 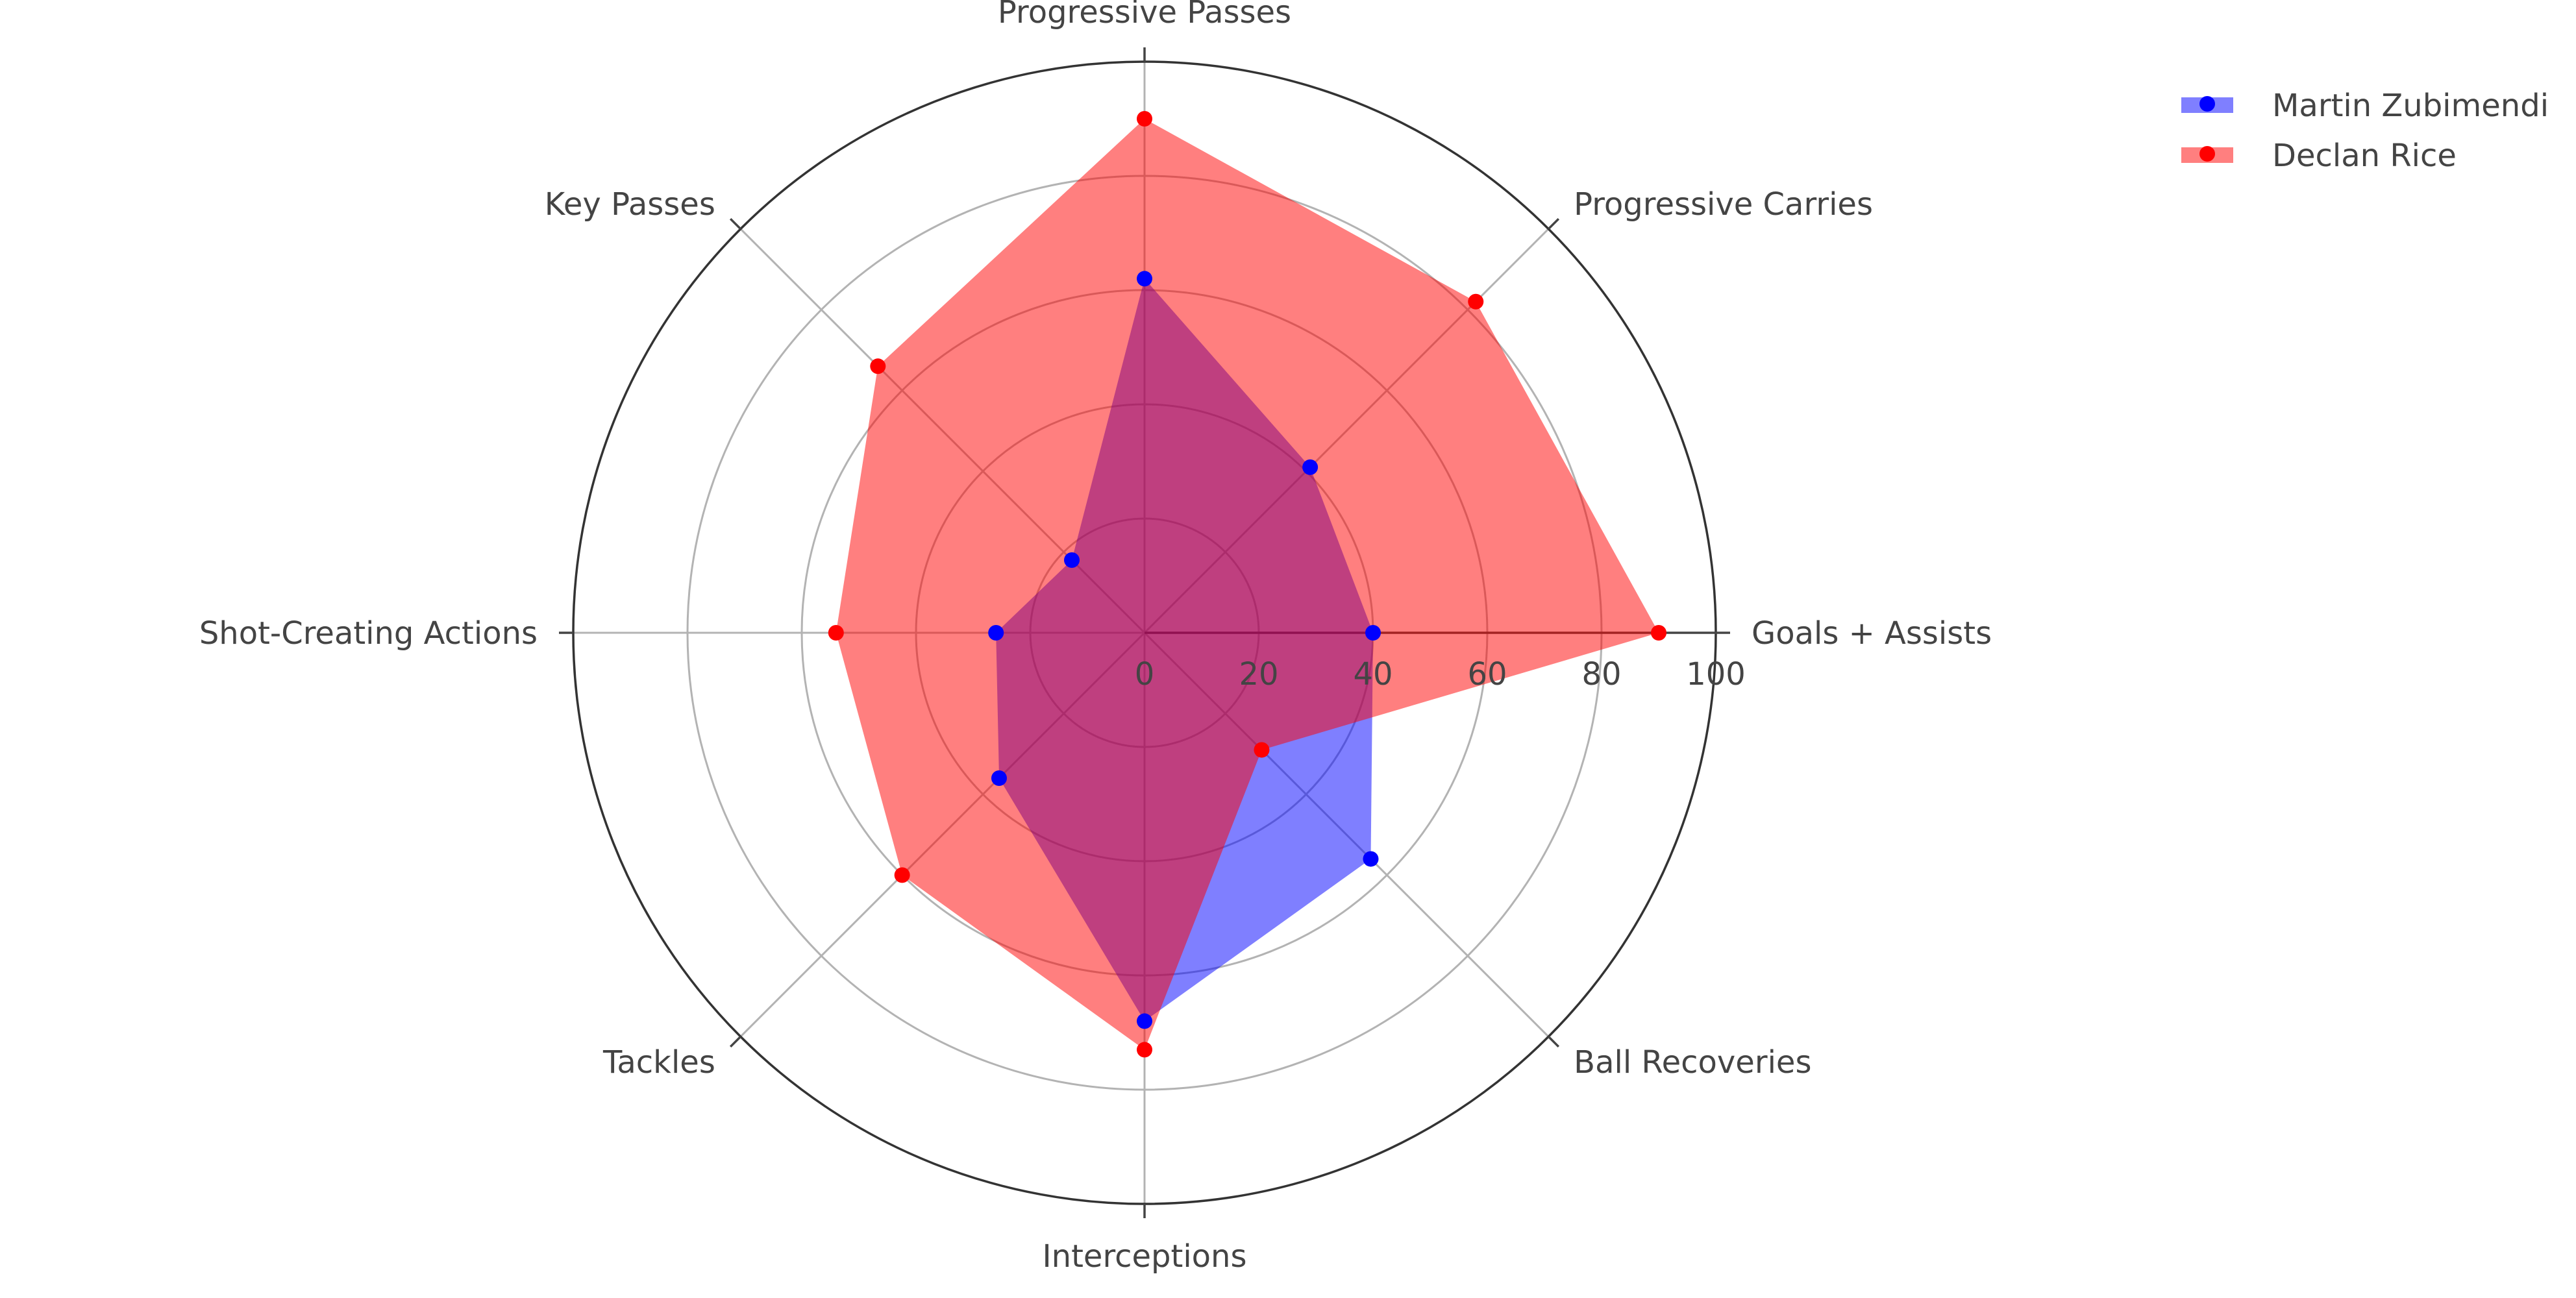 What do you see at coordinates (1723, 204) in the screenshot?
I see `category-label: Progressive Carries` at bounding box center [1723, 204].